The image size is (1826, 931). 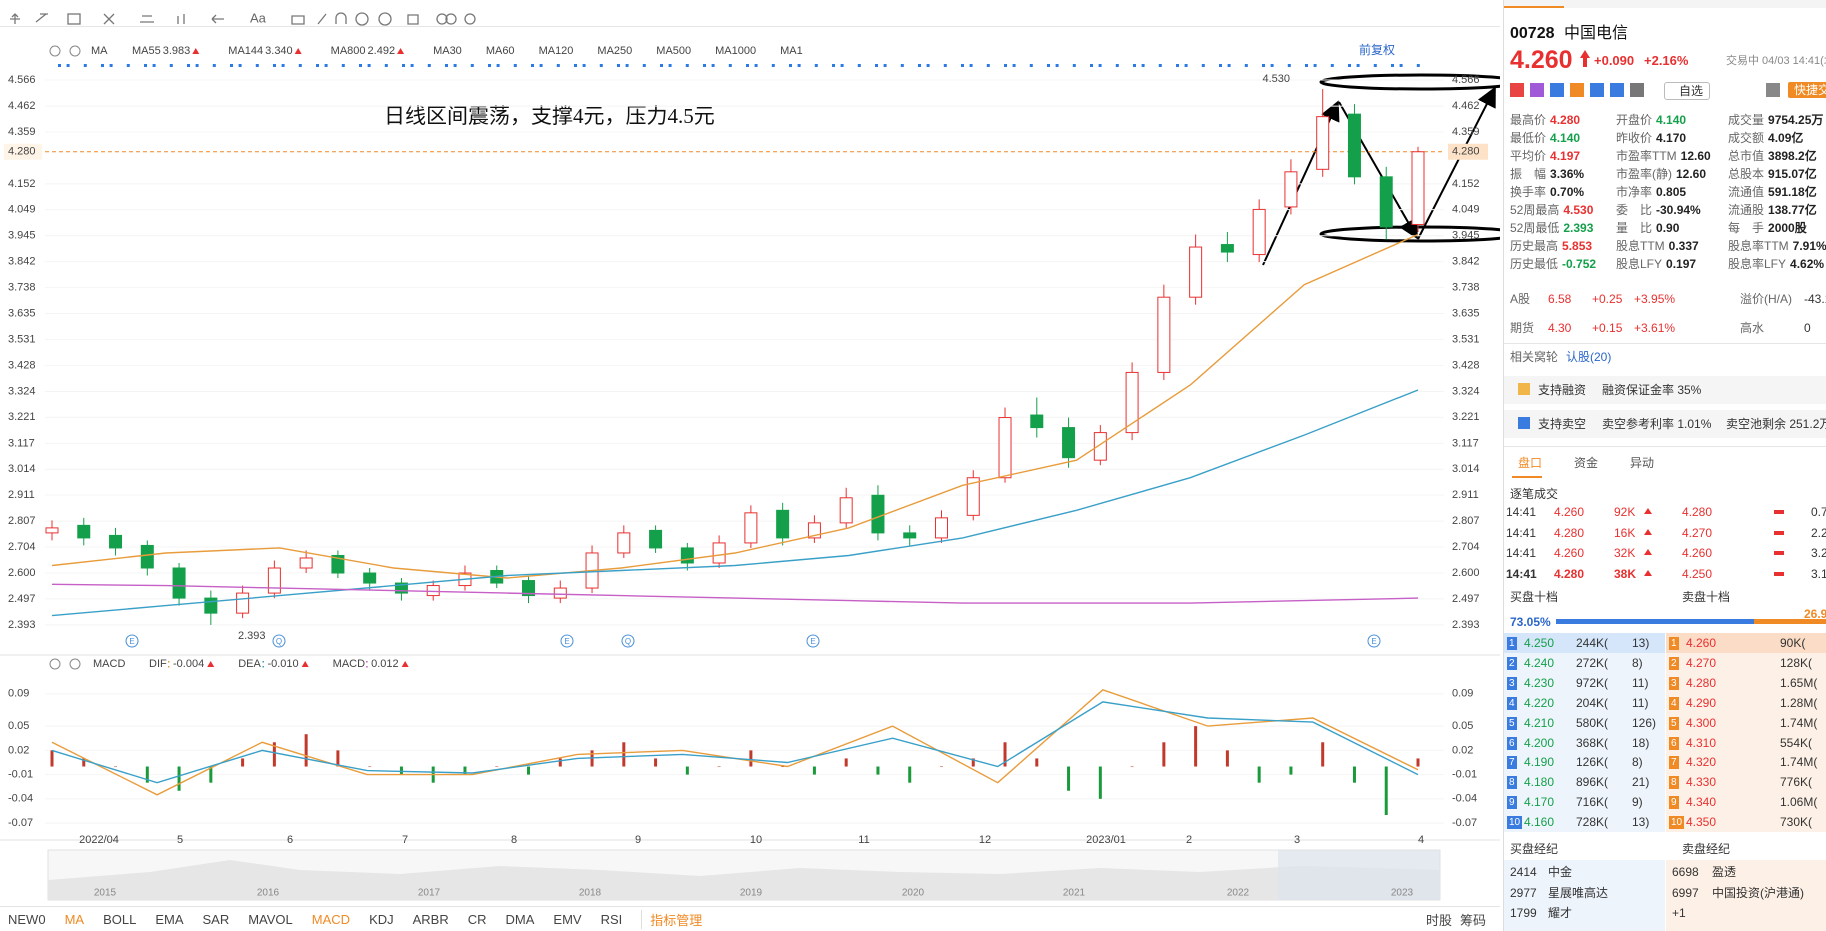 I want to click on bid-count: 8), so click(x=1637, y=662).